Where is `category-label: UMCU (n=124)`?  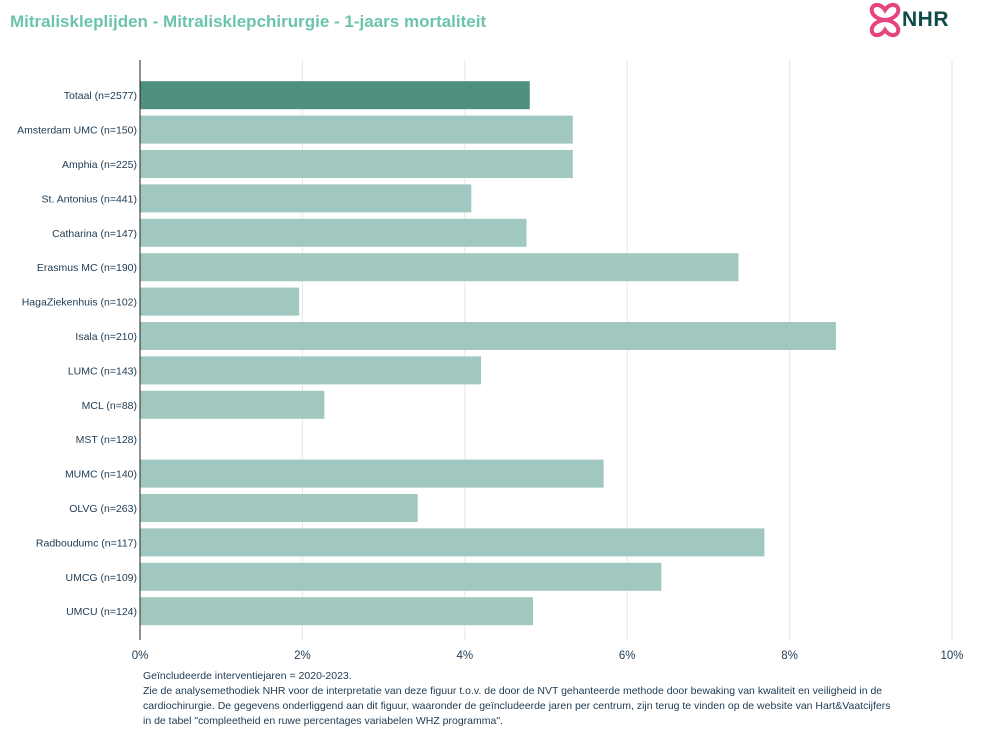
category-label: UMCU (n=124) is located at coordinates (101, 612).